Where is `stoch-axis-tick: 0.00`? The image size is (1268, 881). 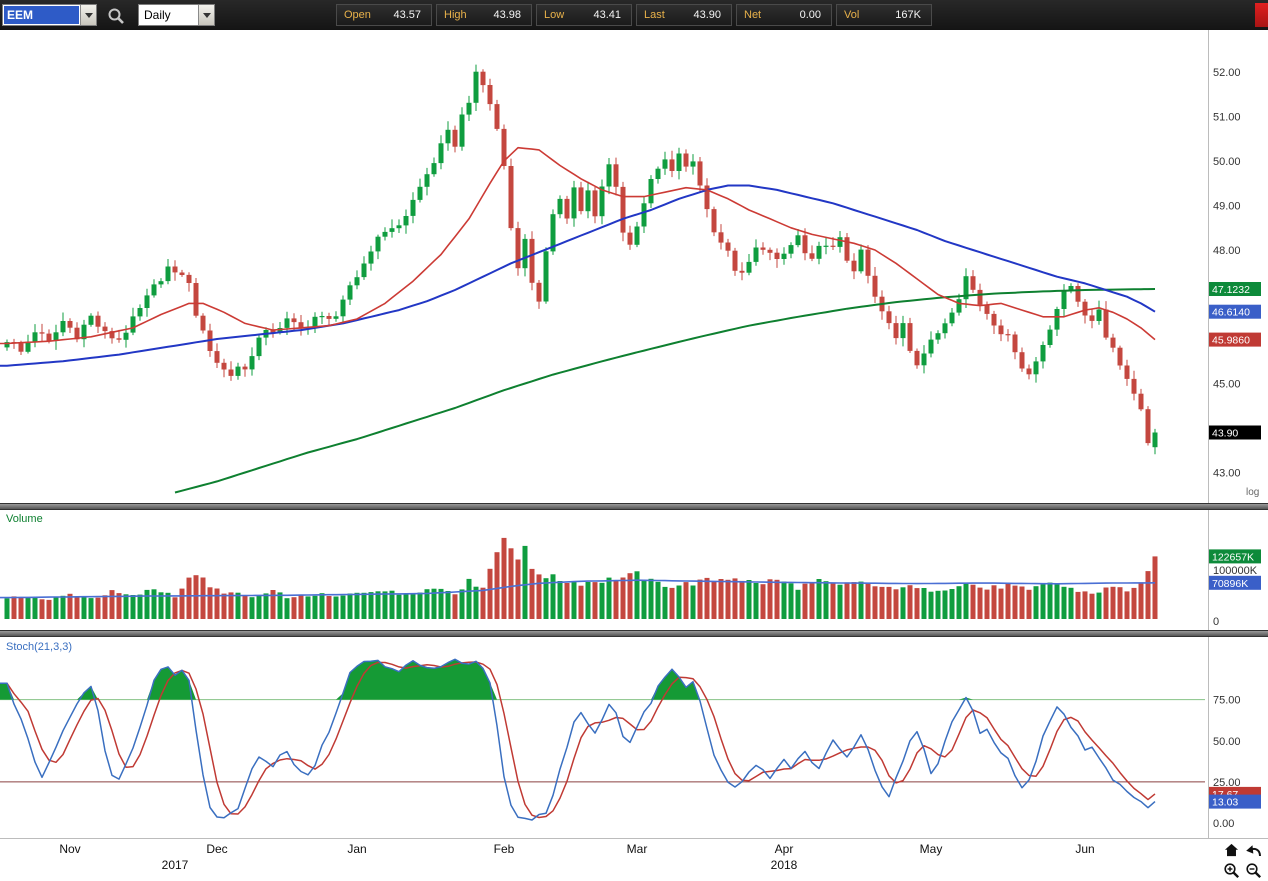 stoch-axis-tick: 0.00 is located at coordinates (1223, 824).